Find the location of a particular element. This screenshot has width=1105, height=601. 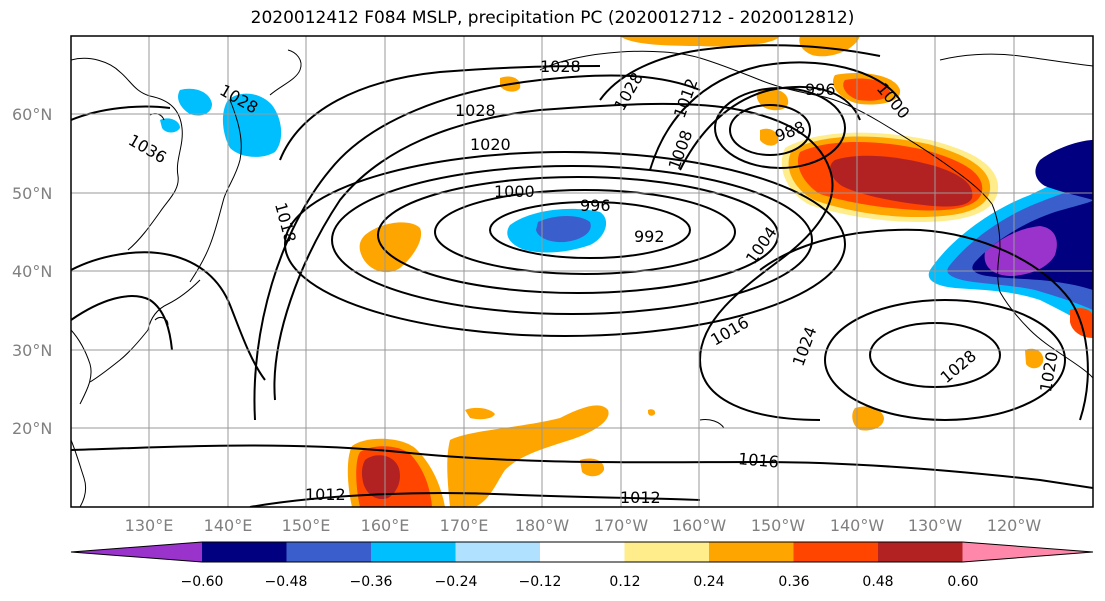

colorbar-extend-low is located at coordinates (136, 552).